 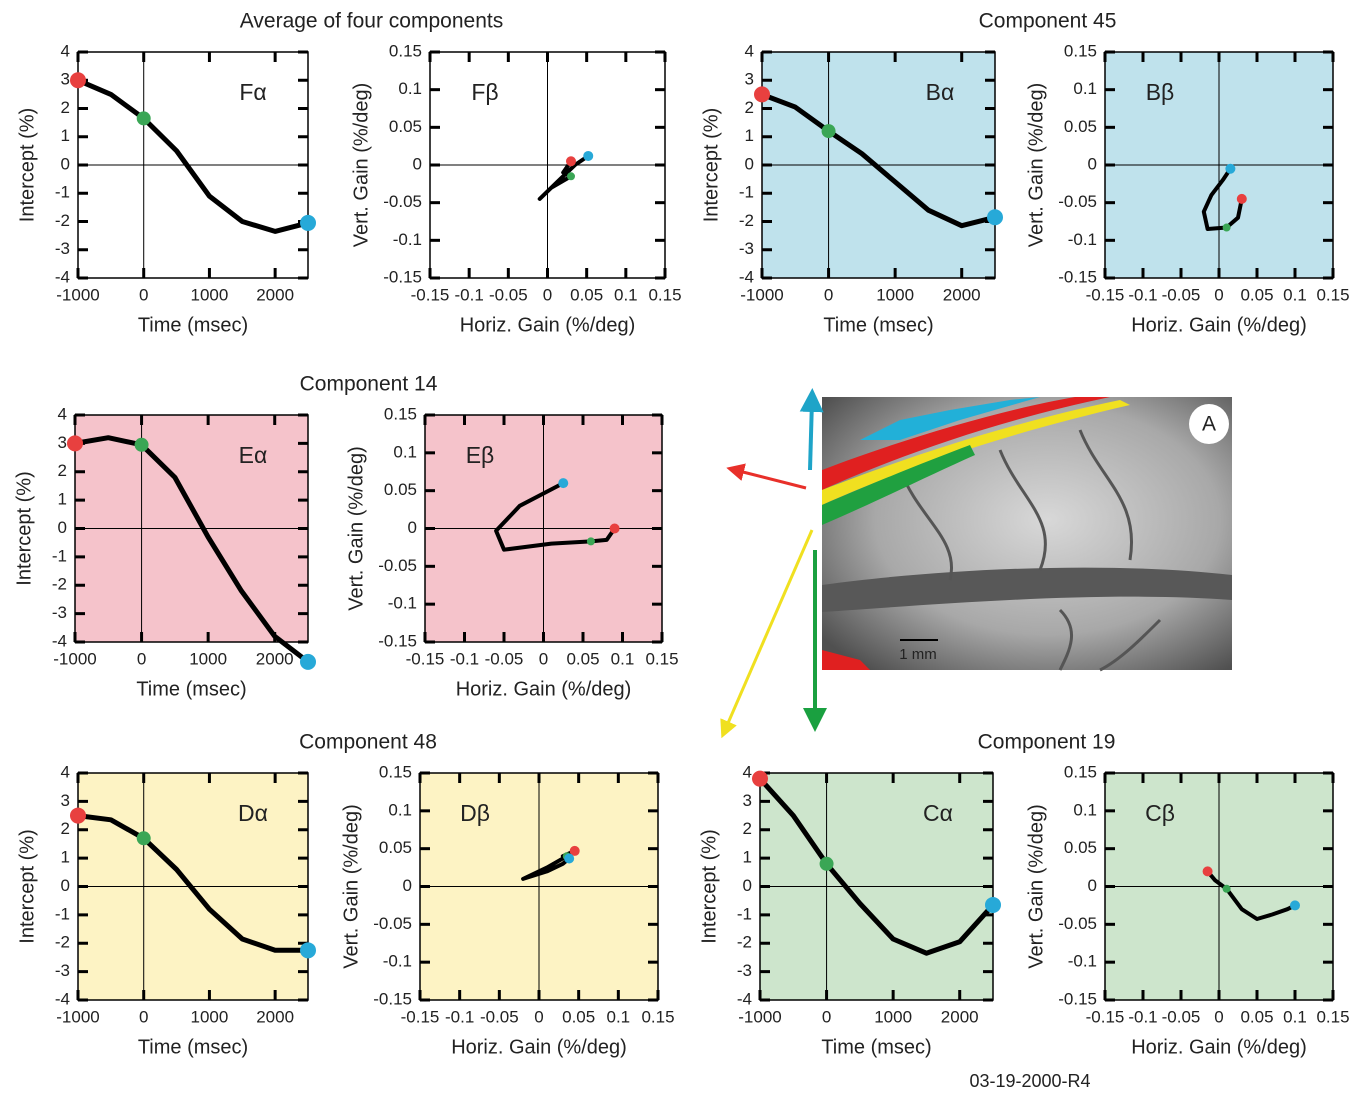 I want to click on panel-label: Bα, so click(x=940, y=92).